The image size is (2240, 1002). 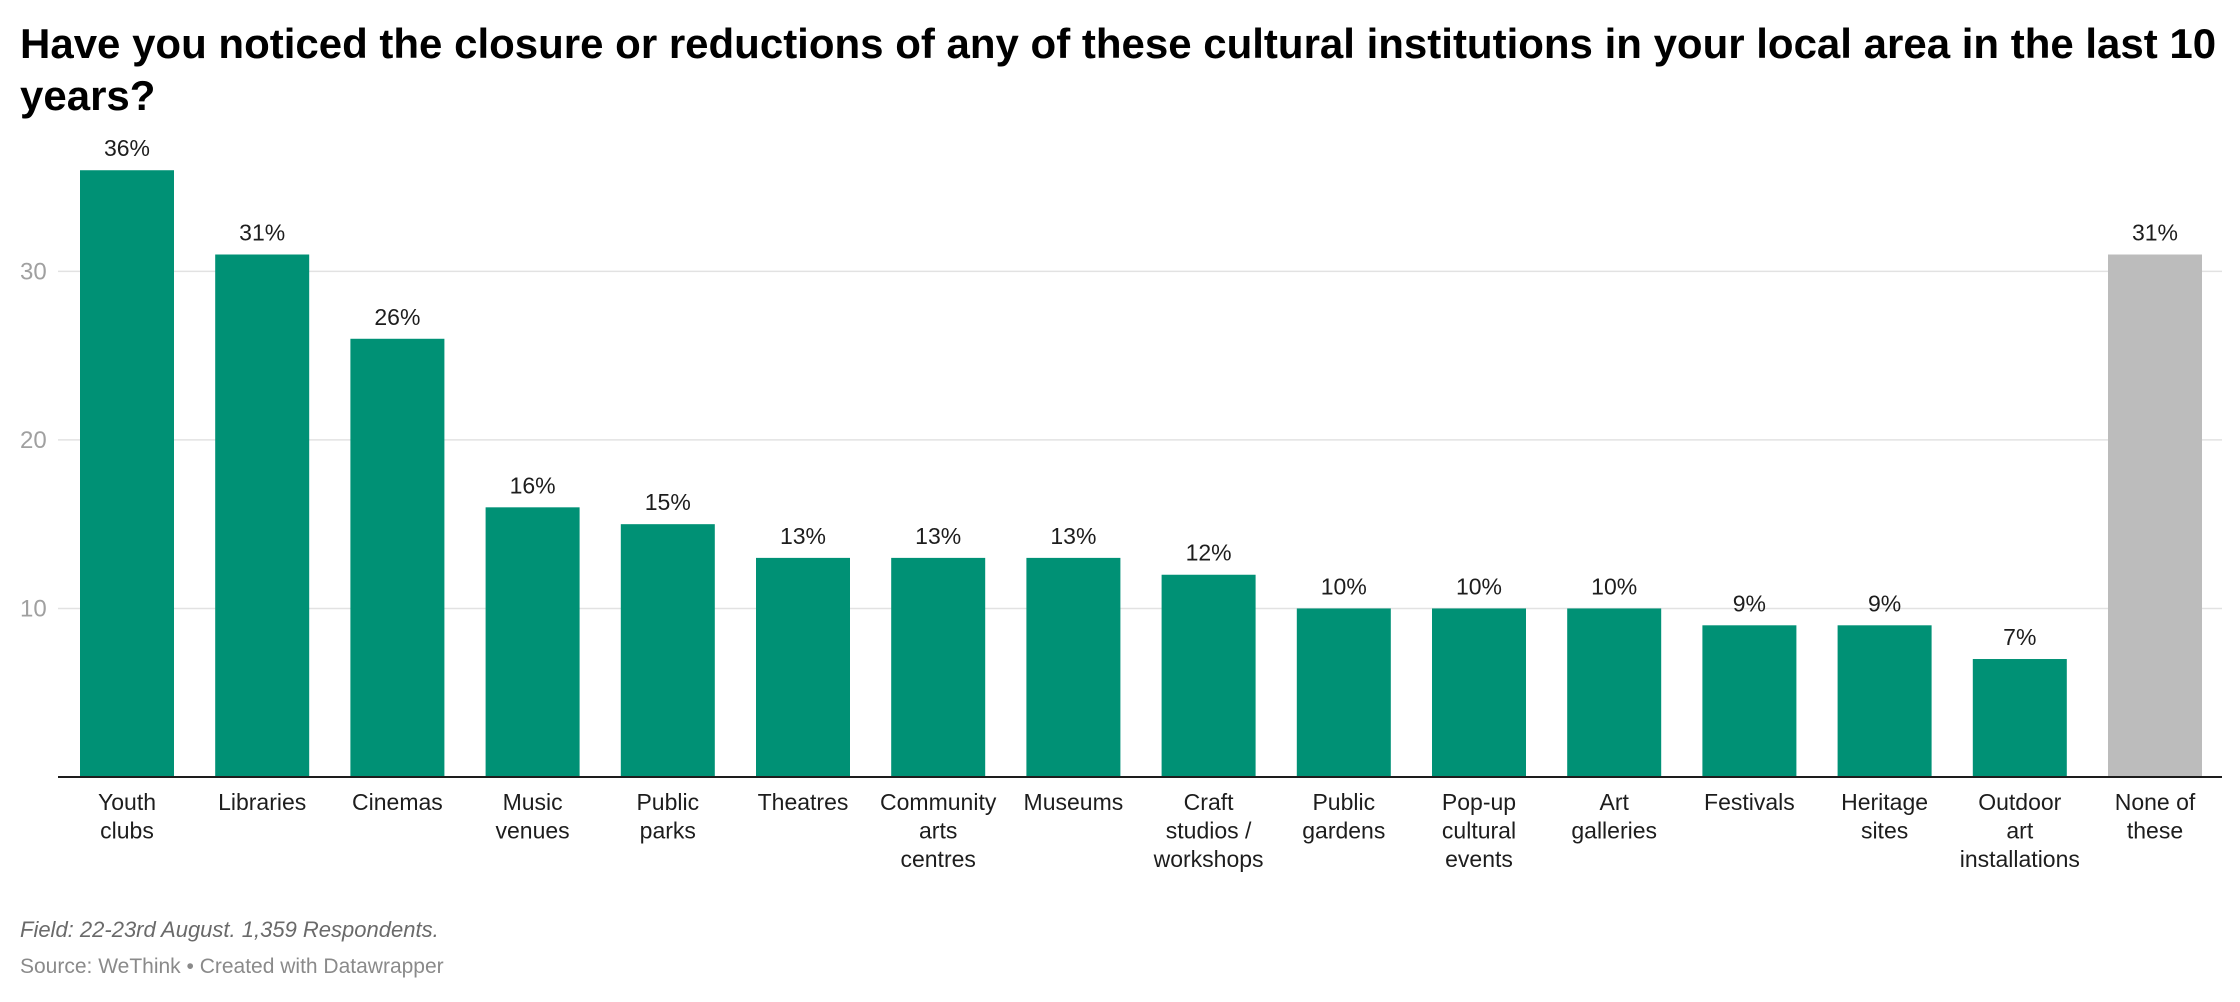 I want to click on category-label: clubs, so click(x=127, y=831).